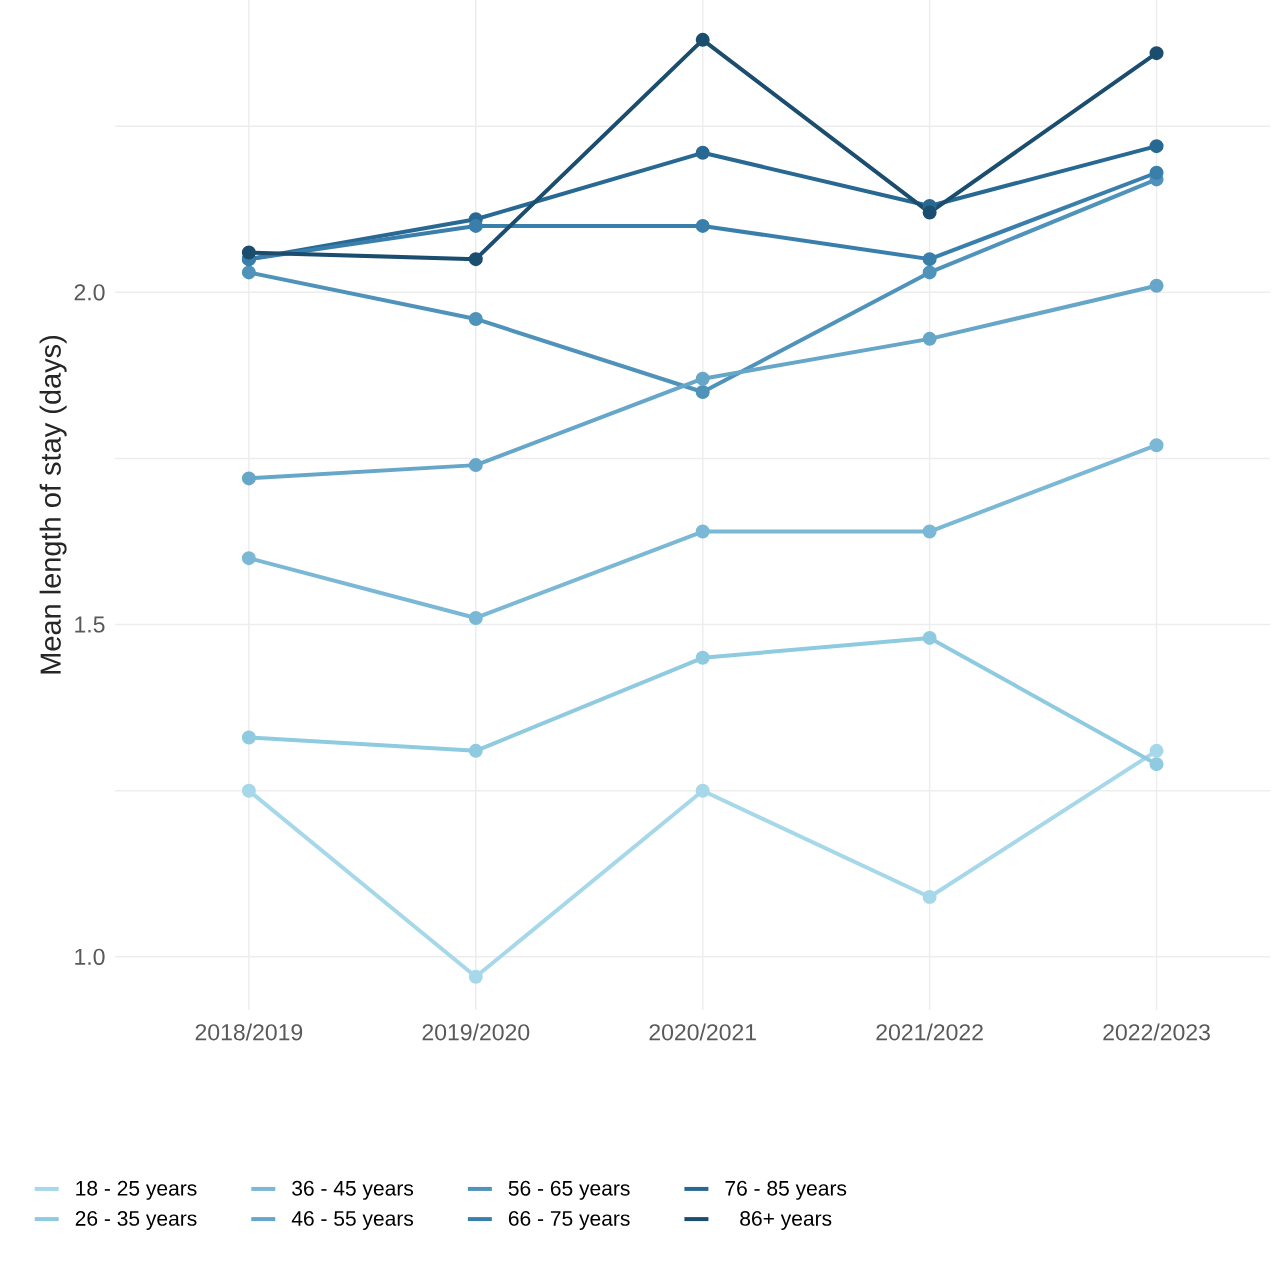 This screenshot has height=1284, width=1282. I want to click on legend-label: 18 - 25 years, so click(136, 1190).